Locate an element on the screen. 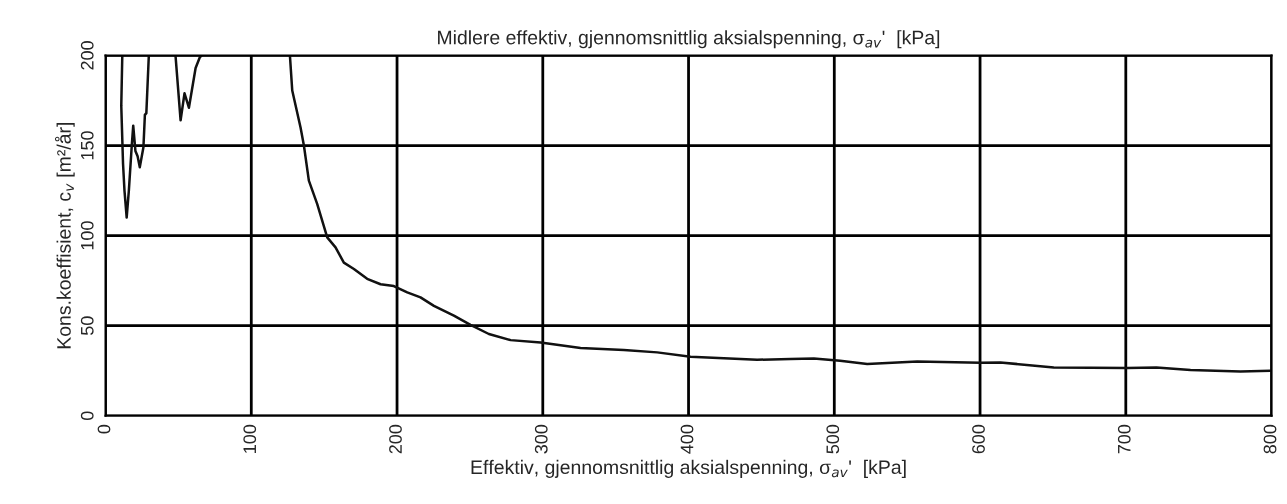 The image size is (1287, 504). x-tick-label: 800 is located at coordinates (1270, 439).